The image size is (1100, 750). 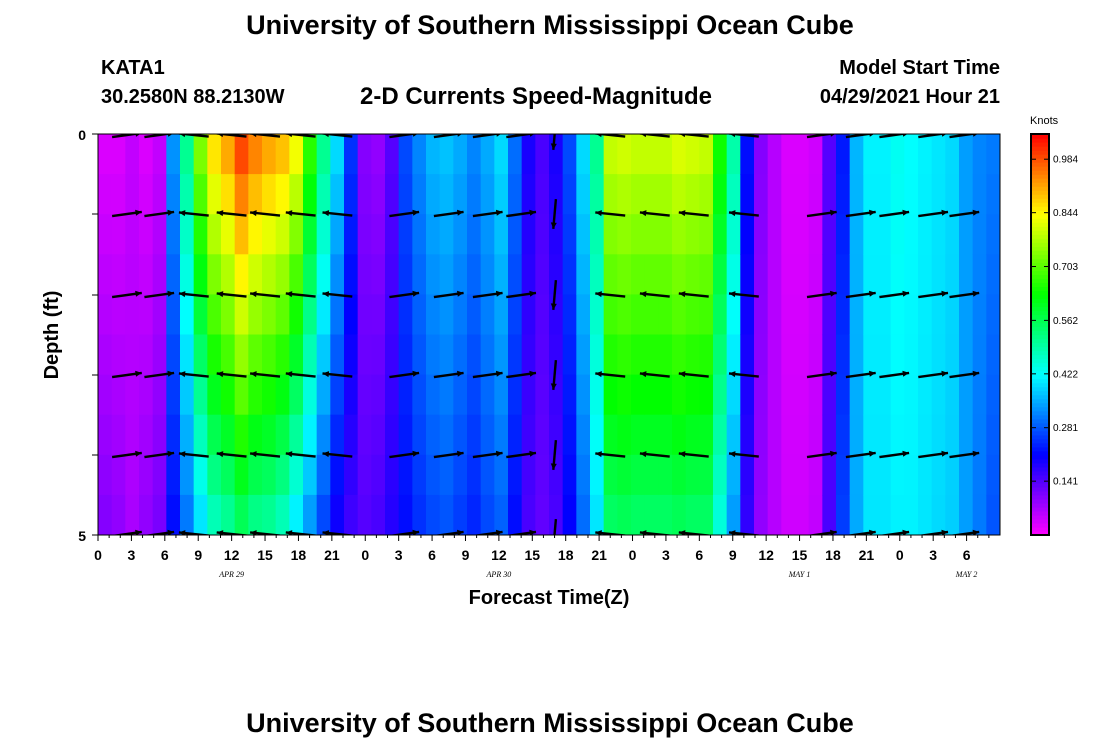 What do you see at coordinates (466, 555) in the screenshot?
I see `x-tick-label: 9` at bounding box center [466, 555].